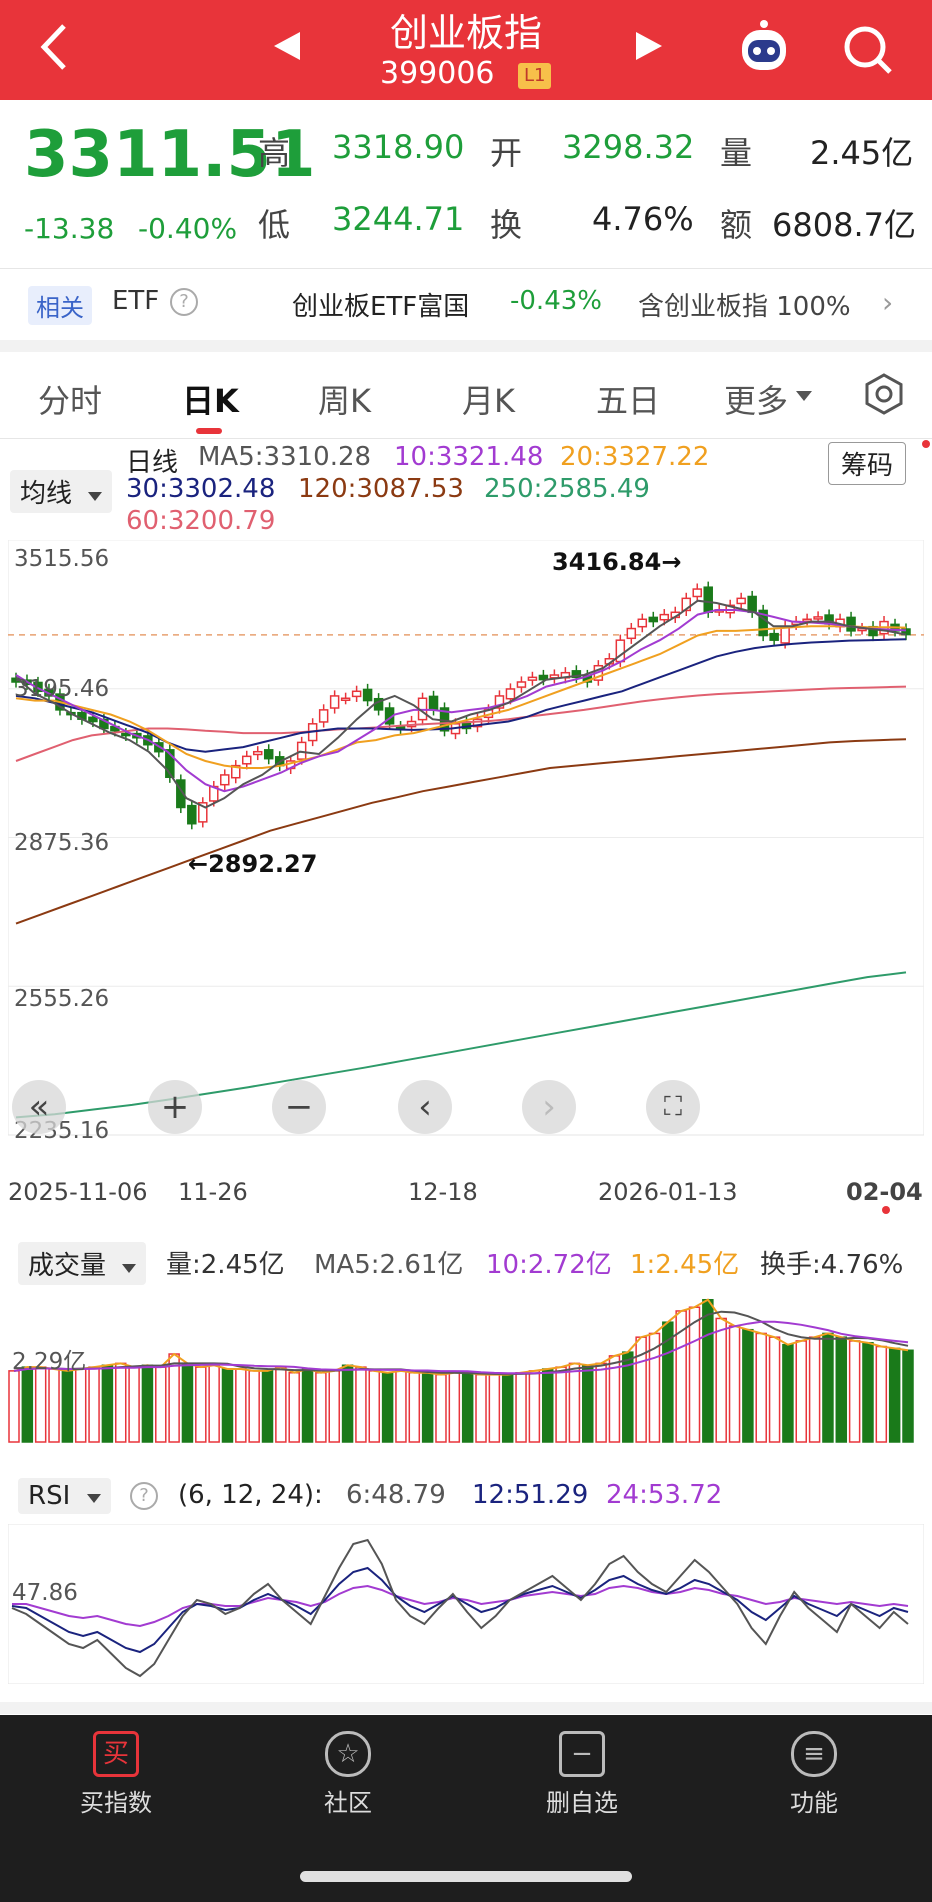 This screenshot has height=1902, width=932. I want to click on etf-row: 相关 ETF ? 创业板ETF富国 -0.43% 含创业板指 100% ›, so click(466, 304).